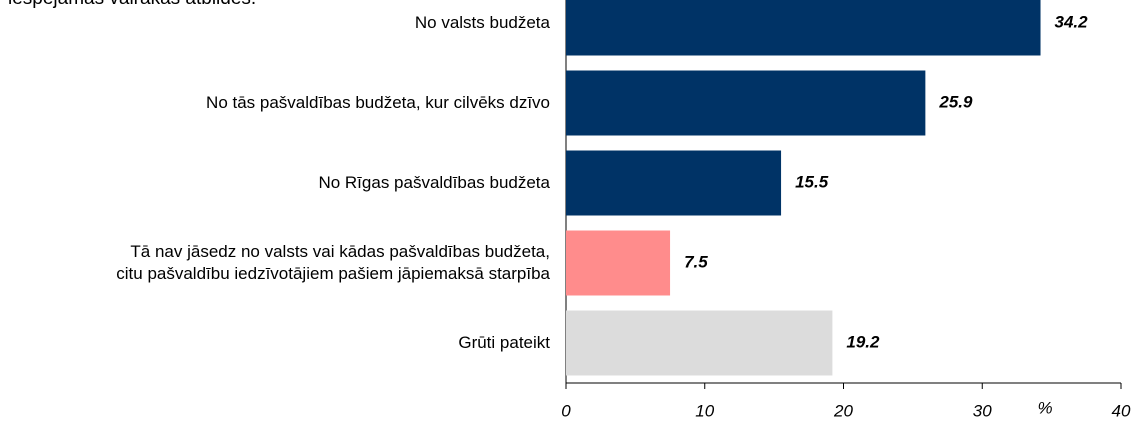 This screenshot has height=425, width=1135. I want to click on x-tick-label: 20, so click(843, 410).